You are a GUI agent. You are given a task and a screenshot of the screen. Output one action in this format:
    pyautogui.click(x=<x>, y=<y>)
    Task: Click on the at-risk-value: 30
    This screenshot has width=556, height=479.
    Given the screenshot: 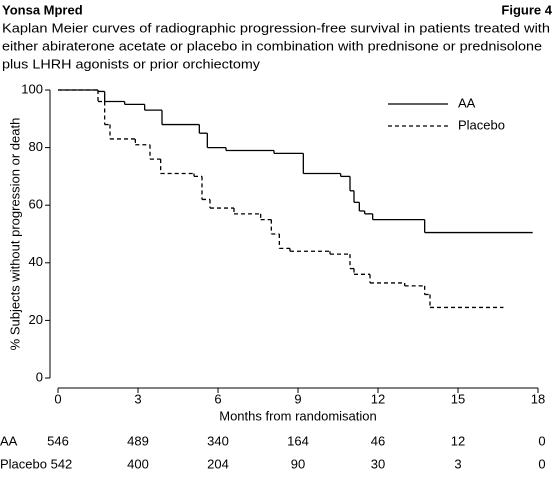 What is the action you would take?
    pyautogui.click(x=378, y=463)
    